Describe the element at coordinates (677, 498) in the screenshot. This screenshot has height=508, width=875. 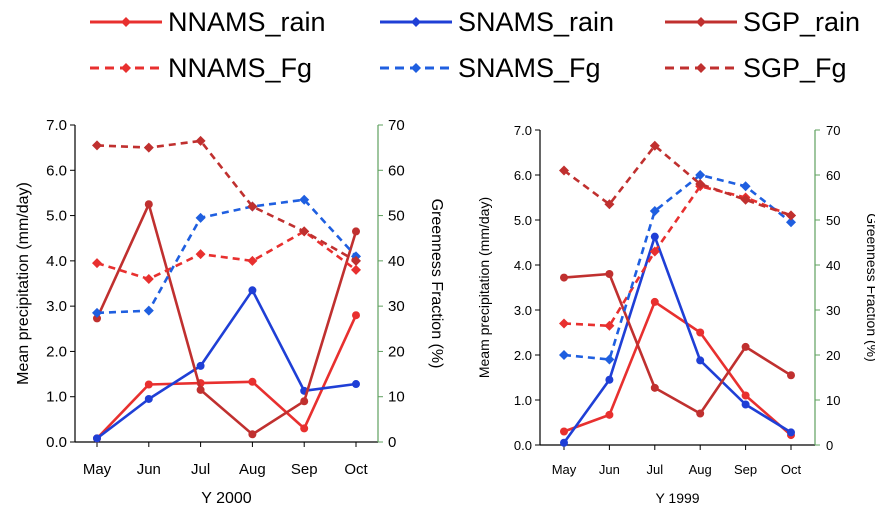
I see `x-axis-label: Y 1999` at that location.